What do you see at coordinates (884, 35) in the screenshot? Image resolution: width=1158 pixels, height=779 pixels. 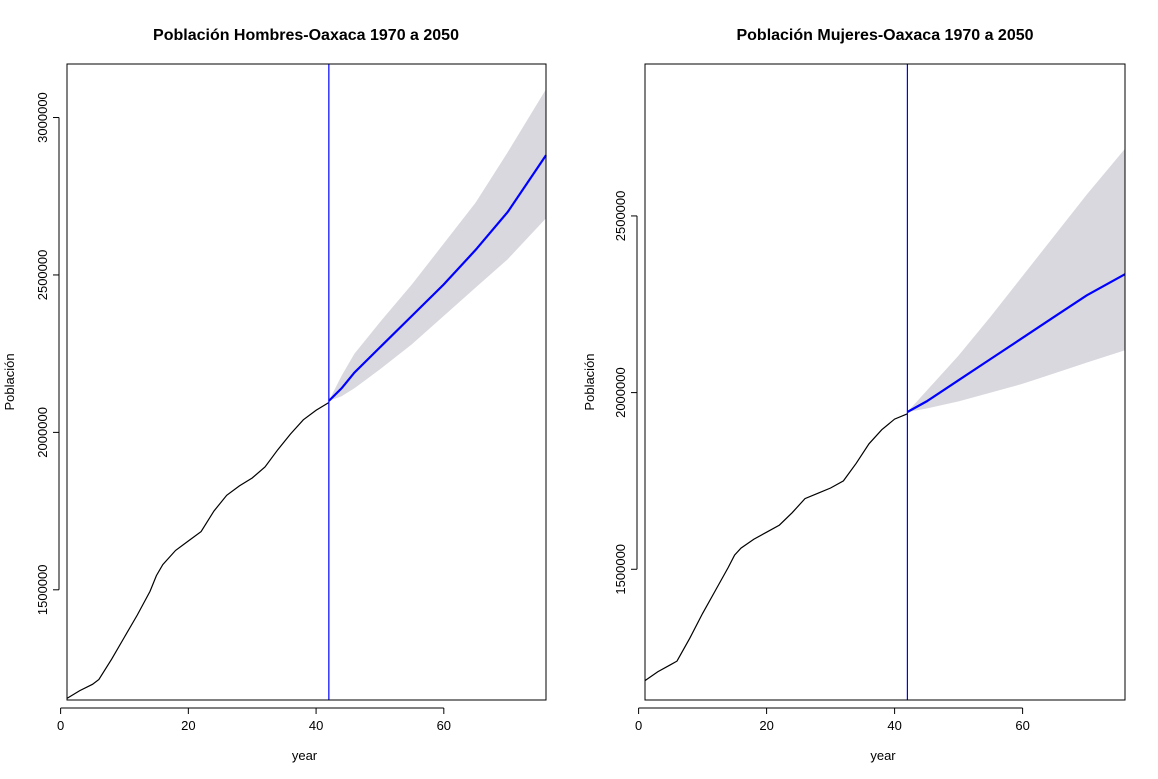 I see `chart-title: Población Mujeres-Oaxaca 1970 a 2050` at bounding box center [884, 35].